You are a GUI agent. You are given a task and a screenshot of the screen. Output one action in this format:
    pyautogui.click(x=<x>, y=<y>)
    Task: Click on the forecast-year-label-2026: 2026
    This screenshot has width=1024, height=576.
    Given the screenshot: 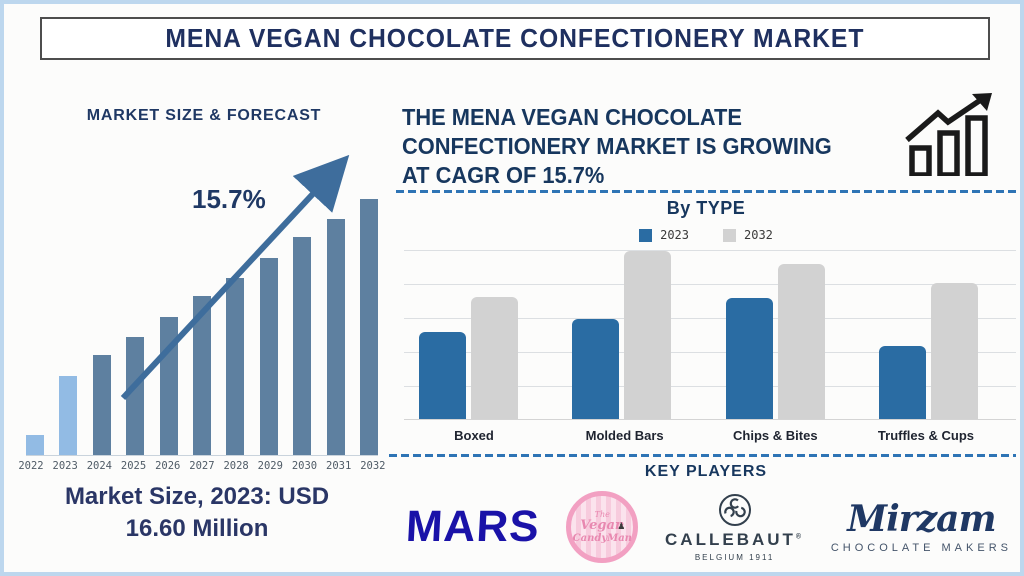 What is the action you would take?
    pyautogui.click(x=168, y=466)
    